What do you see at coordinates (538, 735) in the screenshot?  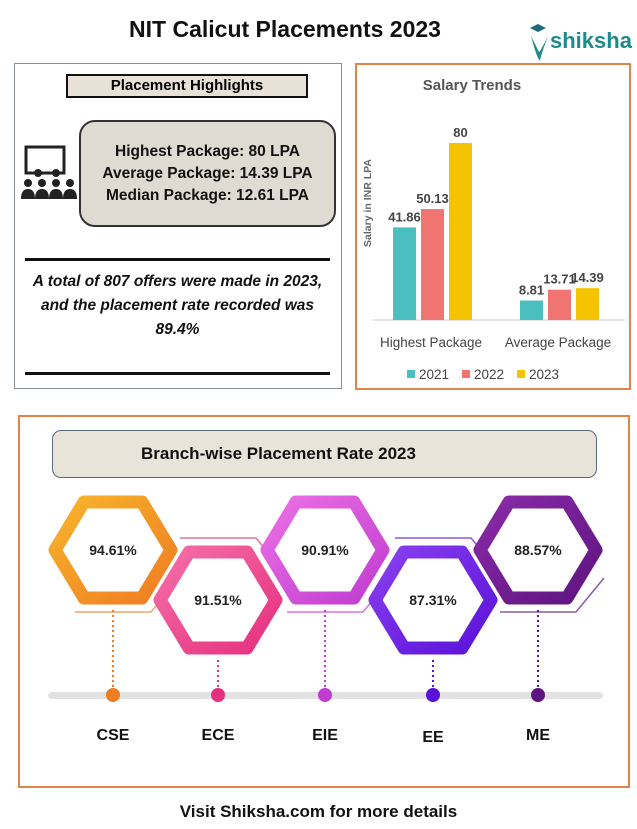 I see `branch-label-me: ME` at bounding box center [538, 735].